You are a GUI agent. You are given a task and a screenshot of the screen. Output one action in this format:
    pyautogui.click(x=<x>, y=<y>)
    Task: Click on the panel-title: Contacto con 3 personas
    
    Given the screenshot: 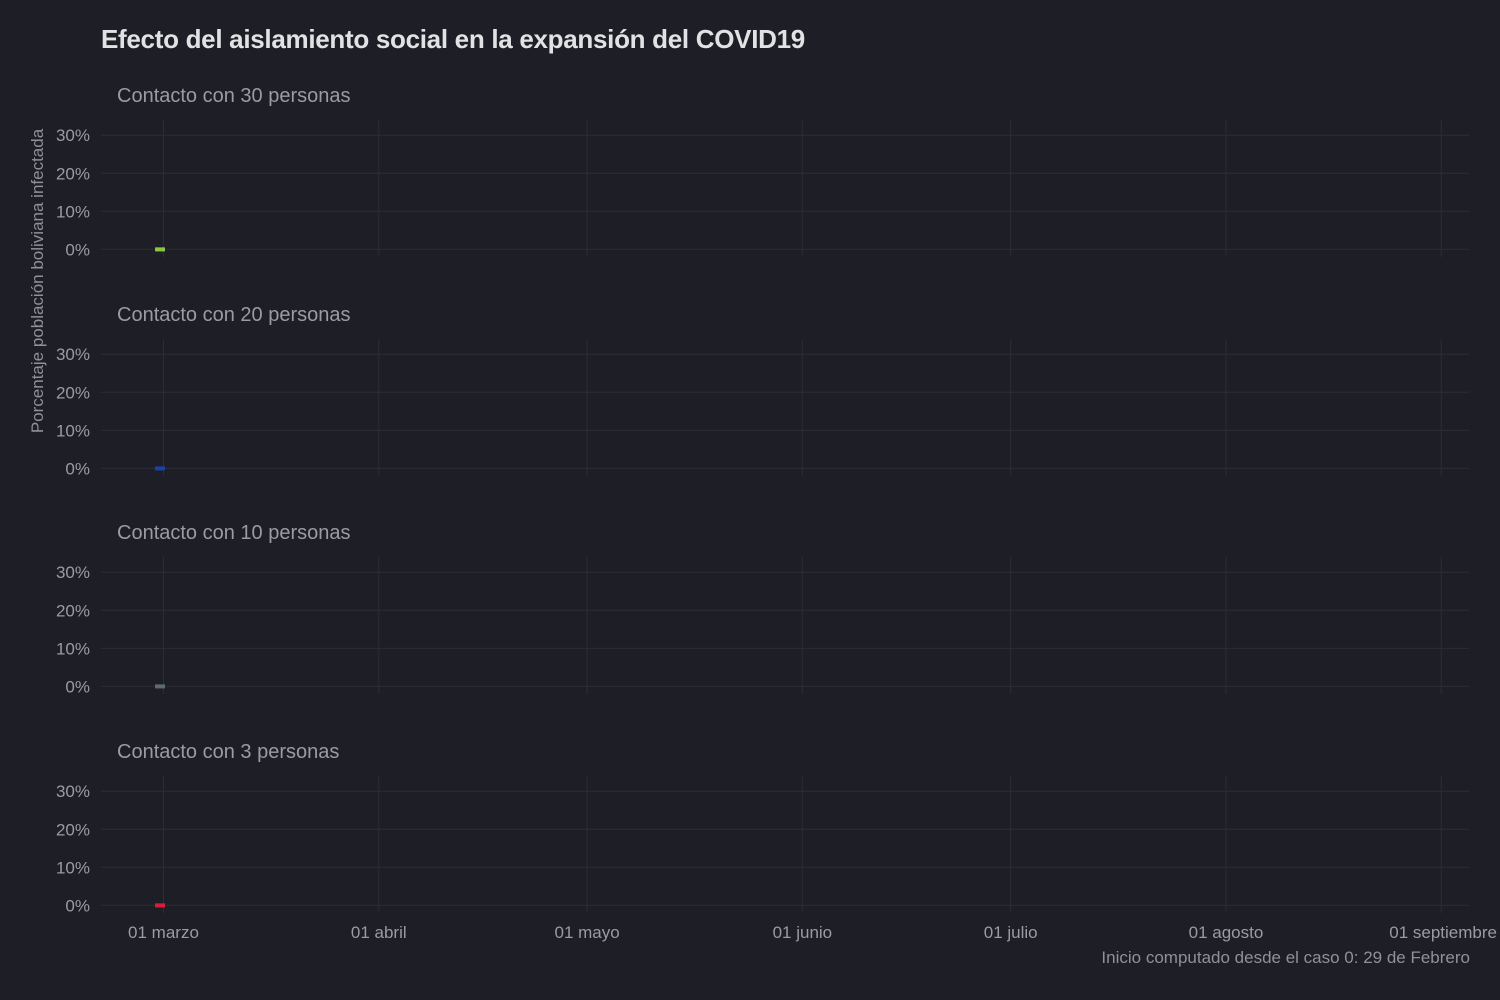 What is the action you would take?
    pyautogui.click(x=228, y=752)
    